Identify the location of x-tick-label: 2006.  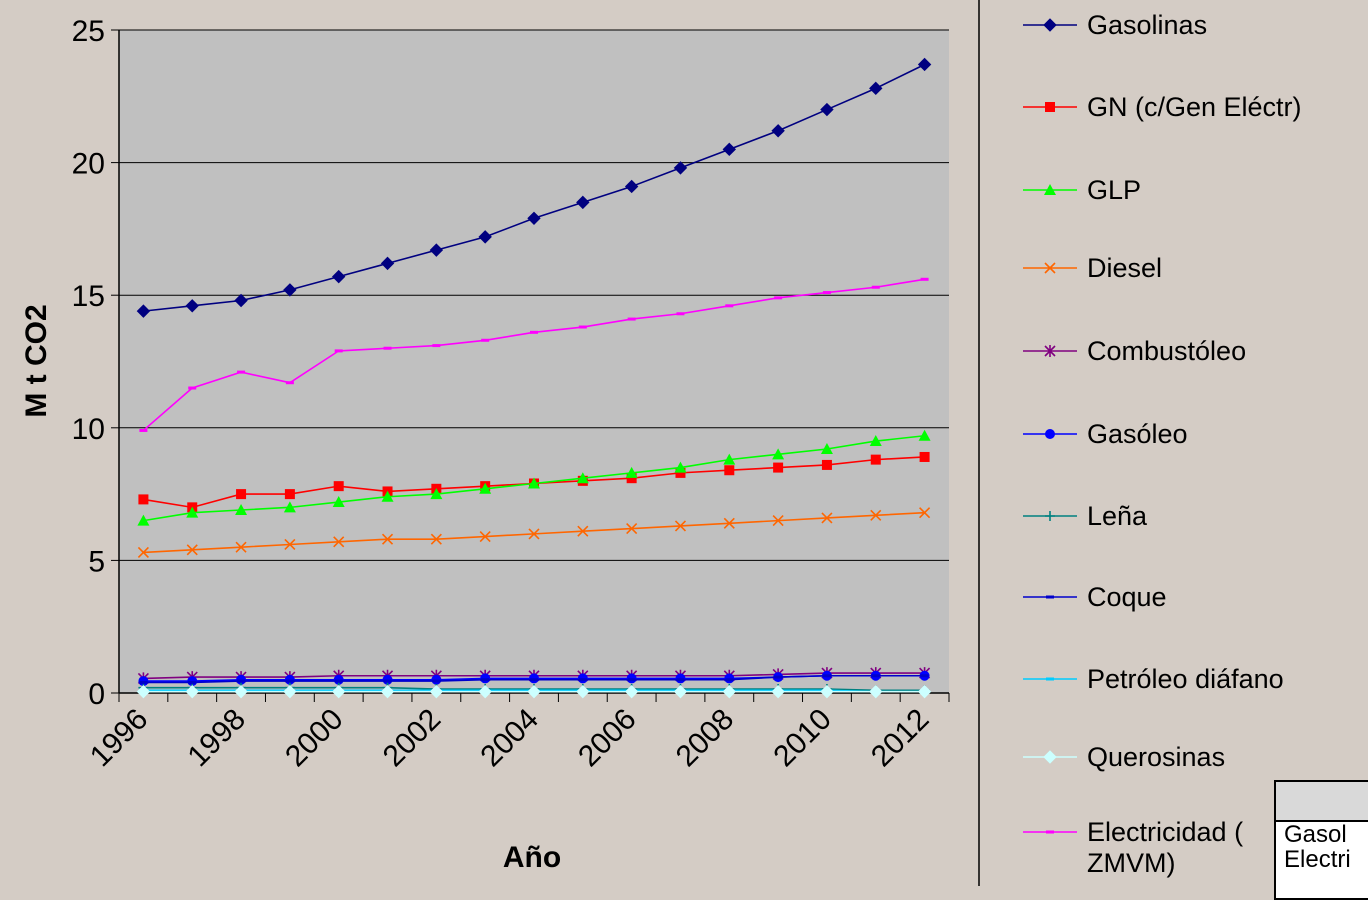
(607, 738).